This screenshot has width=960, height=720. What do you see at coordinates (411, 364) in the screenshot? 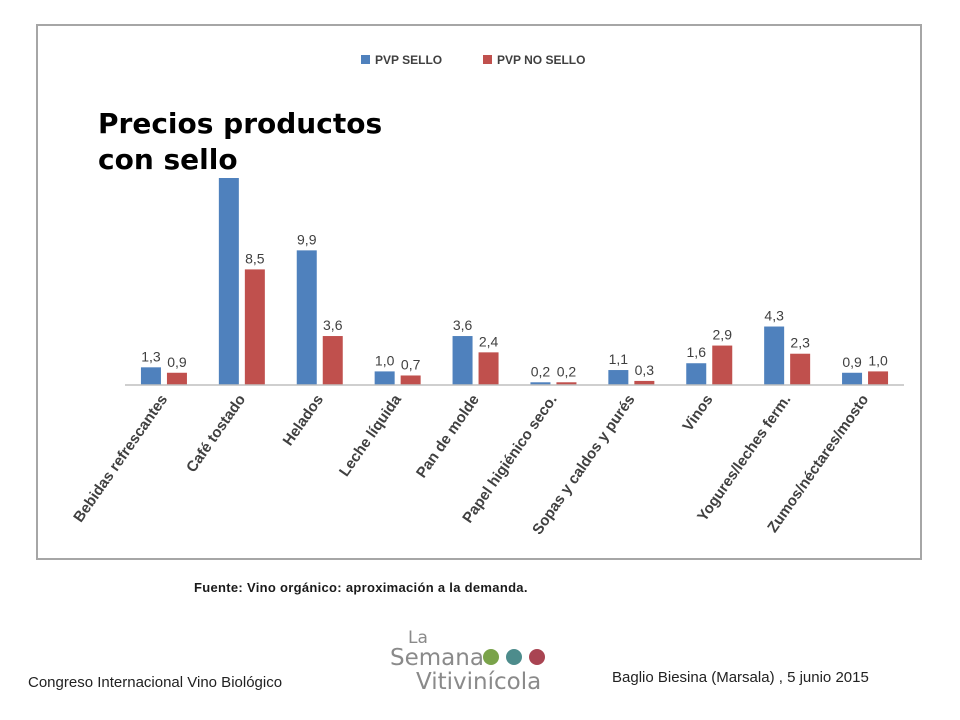
I see `data-label-no-sello-3: 0,7` at bounding box center [411, 364].